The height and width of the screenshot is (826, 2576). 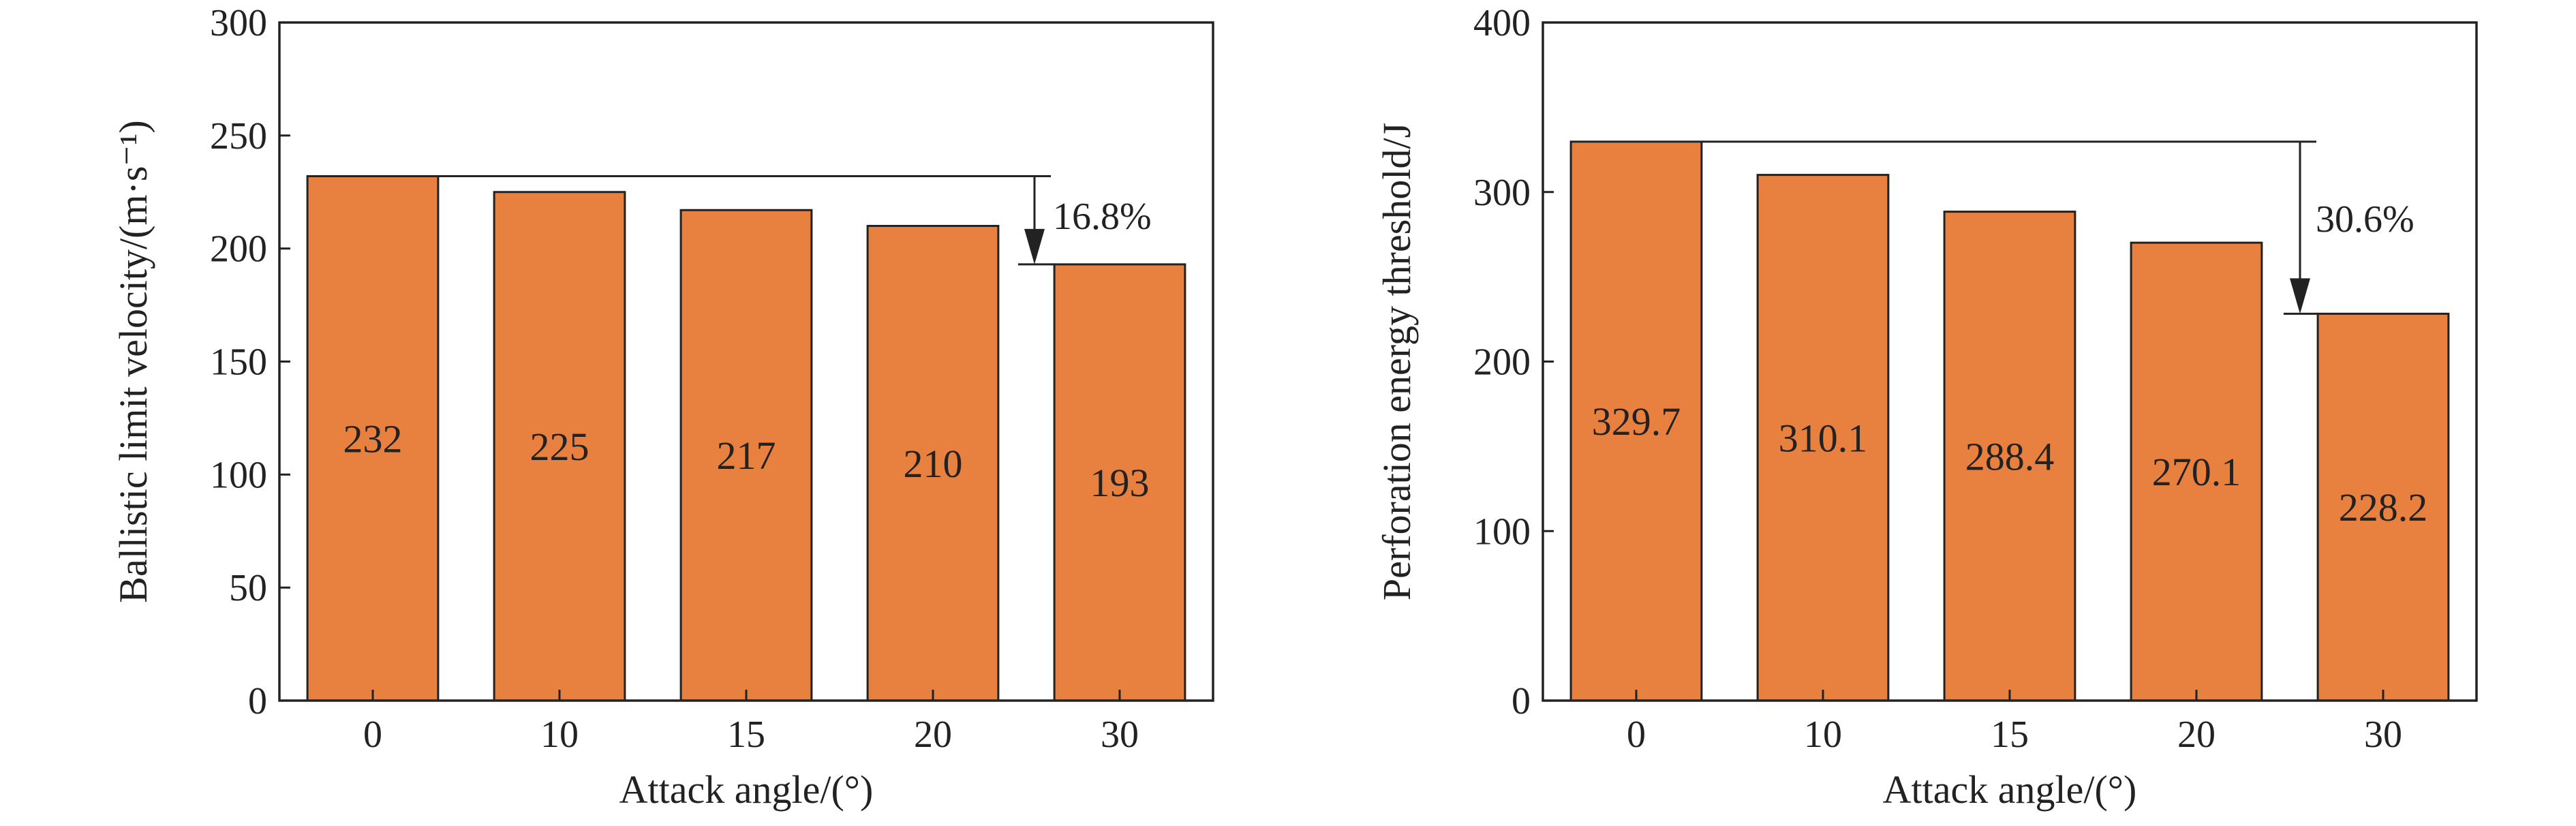 I want to click on data-label-20: 210, so click(x=933, y=464).